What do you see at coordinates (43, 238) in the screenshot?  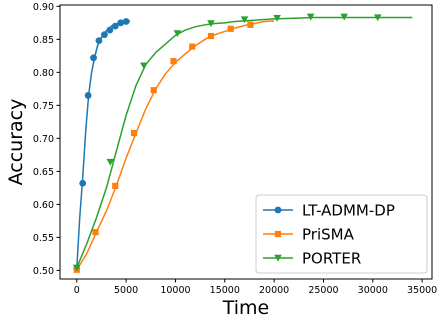 I see `y-tick-label: 0.55` at bounding box center [43, 238].